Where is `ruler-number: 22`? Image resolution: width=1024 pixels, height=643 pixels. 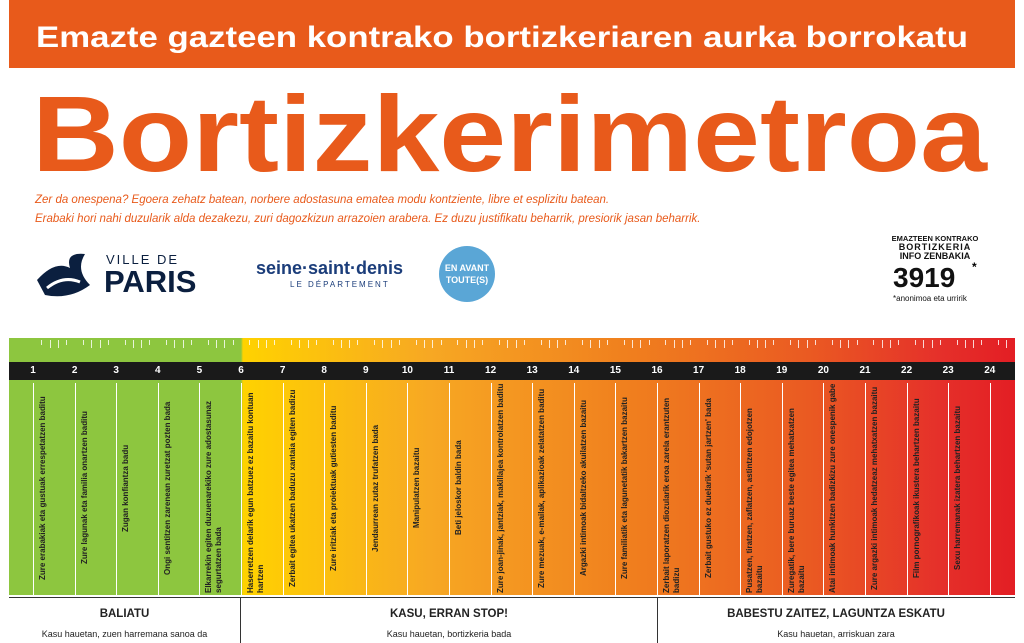
ruler-number: 22 is located at coordinates (907, 370).